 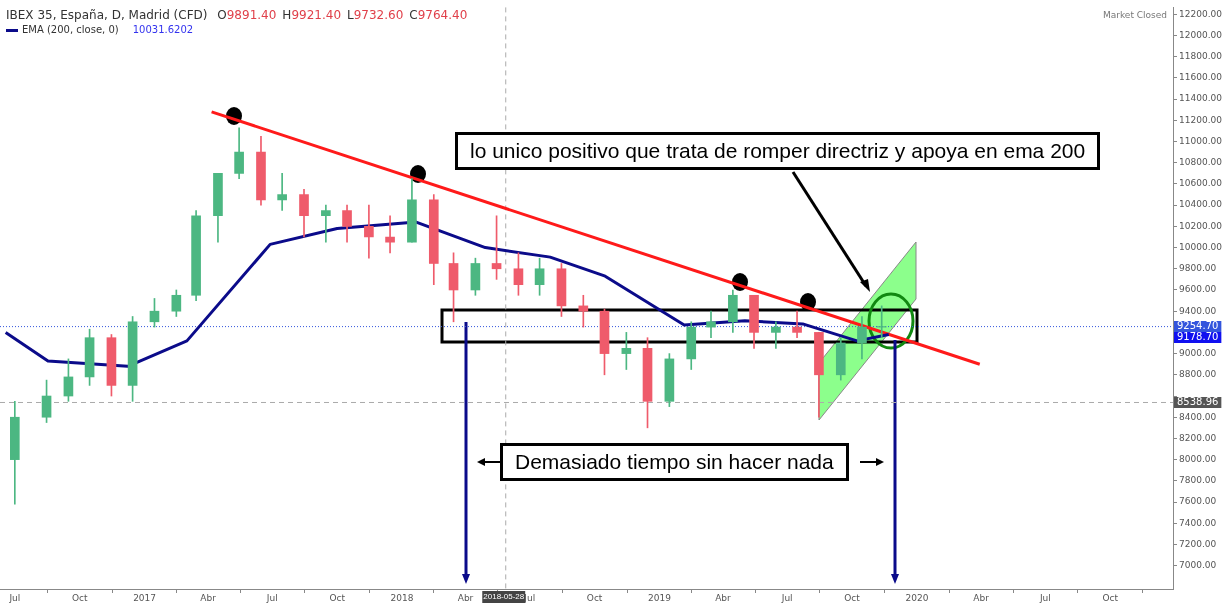 I want to click on x-tick-label: 2019, so click(x=660, y=597).